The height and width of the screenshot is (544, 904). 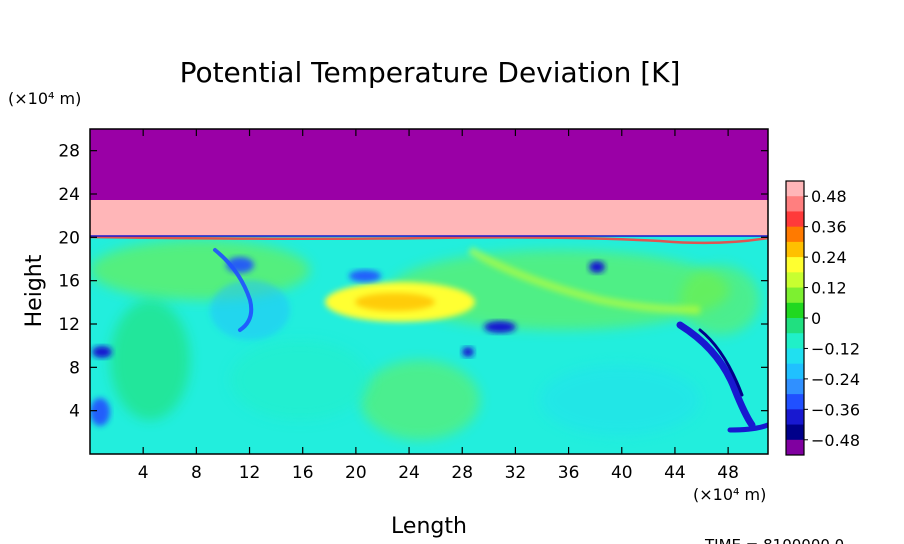 I want to click on chart-title: Potential Temperature Deviation [K], so click(x=430, y=72).